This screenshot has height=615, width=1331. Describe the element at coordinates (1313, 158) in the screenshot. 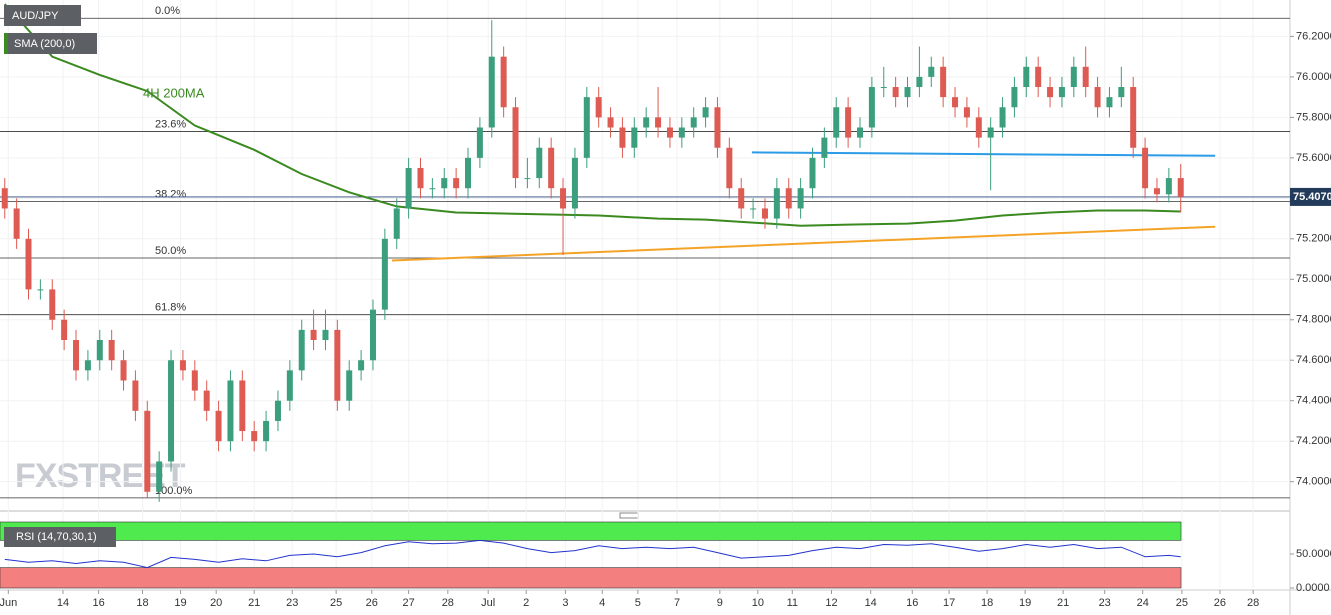

I see `y-tick-label: 75.6000` at that location.